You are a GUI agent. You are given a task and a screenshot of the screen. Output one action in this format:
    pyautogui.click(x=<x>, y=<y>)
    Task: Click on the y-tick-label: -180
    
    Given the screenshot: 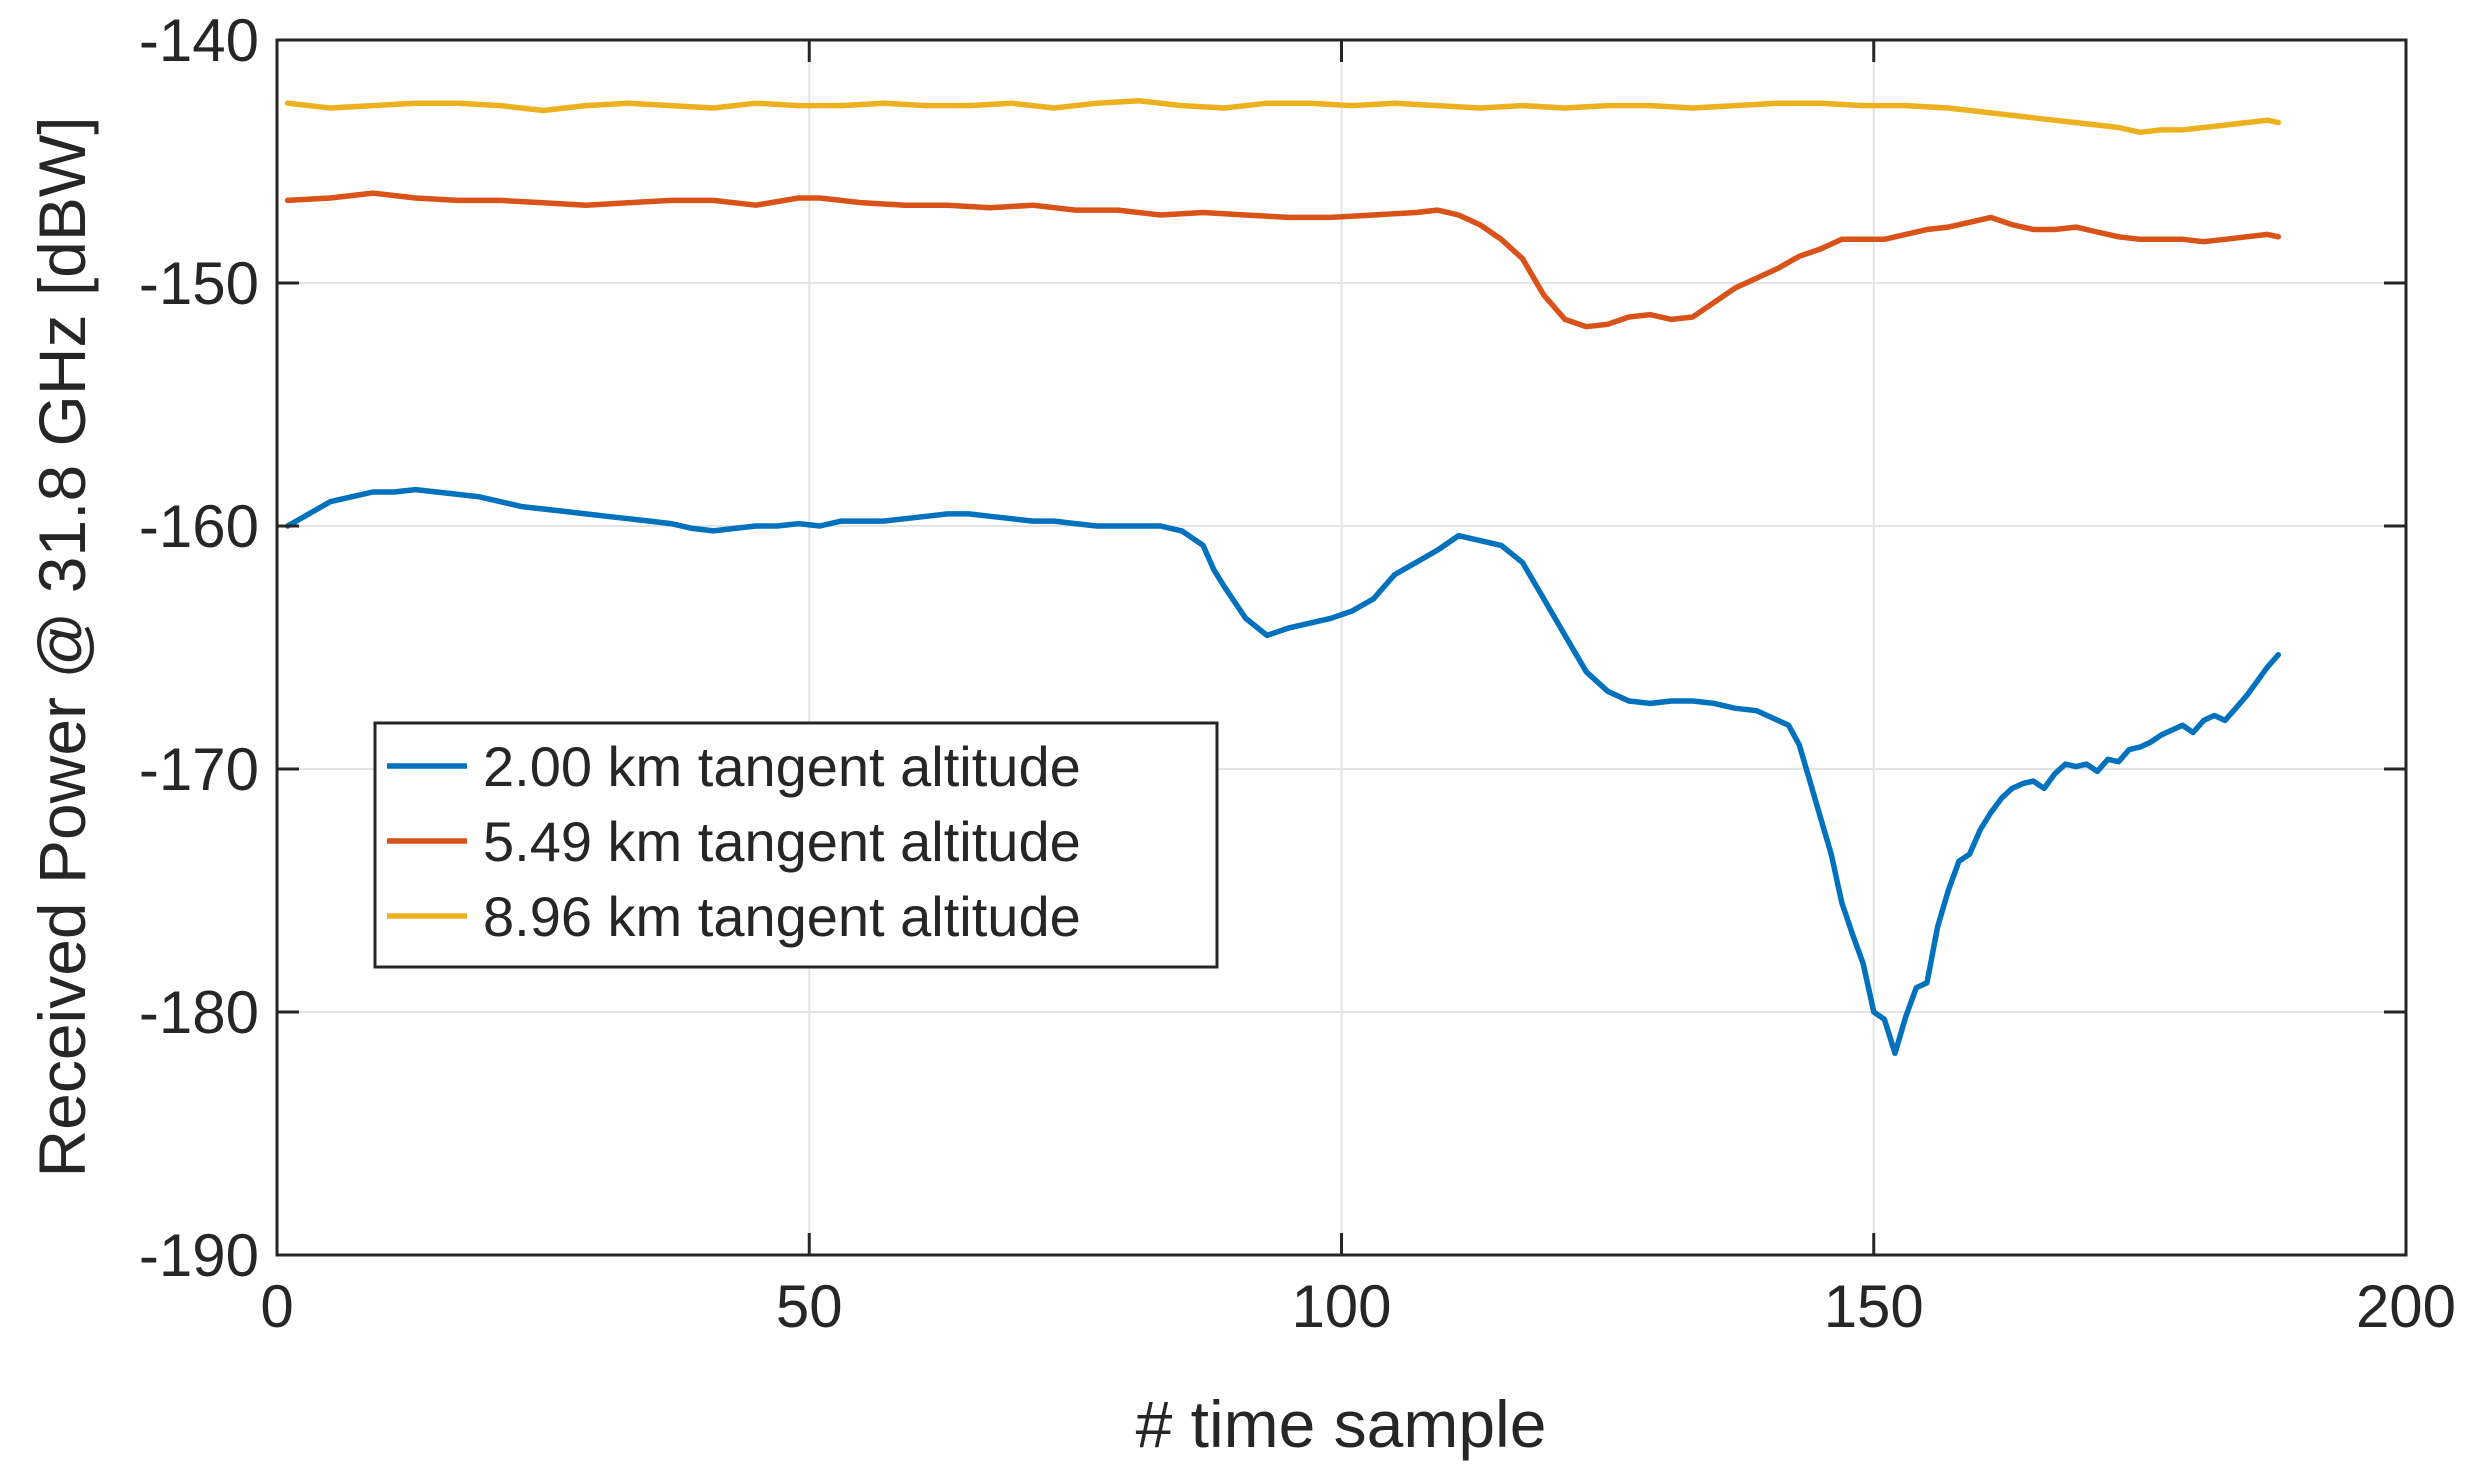 What is the action you would take?
    pyautogui.click(x=199, y=1012)
    